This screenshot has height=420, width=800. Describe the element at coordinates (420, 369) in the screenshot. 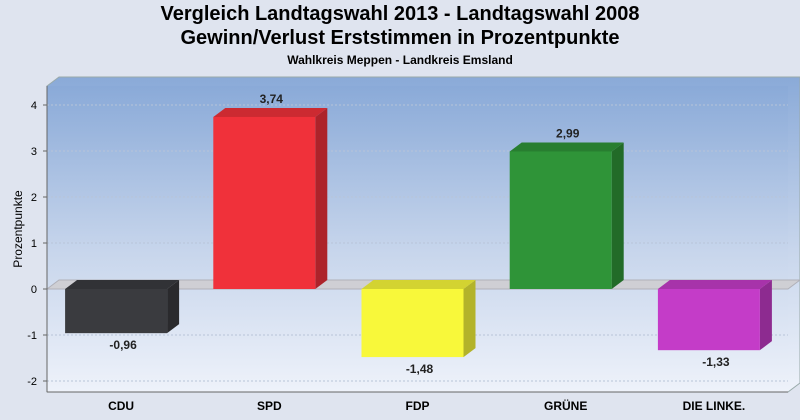

I see `data-label: -1,48` at that location.